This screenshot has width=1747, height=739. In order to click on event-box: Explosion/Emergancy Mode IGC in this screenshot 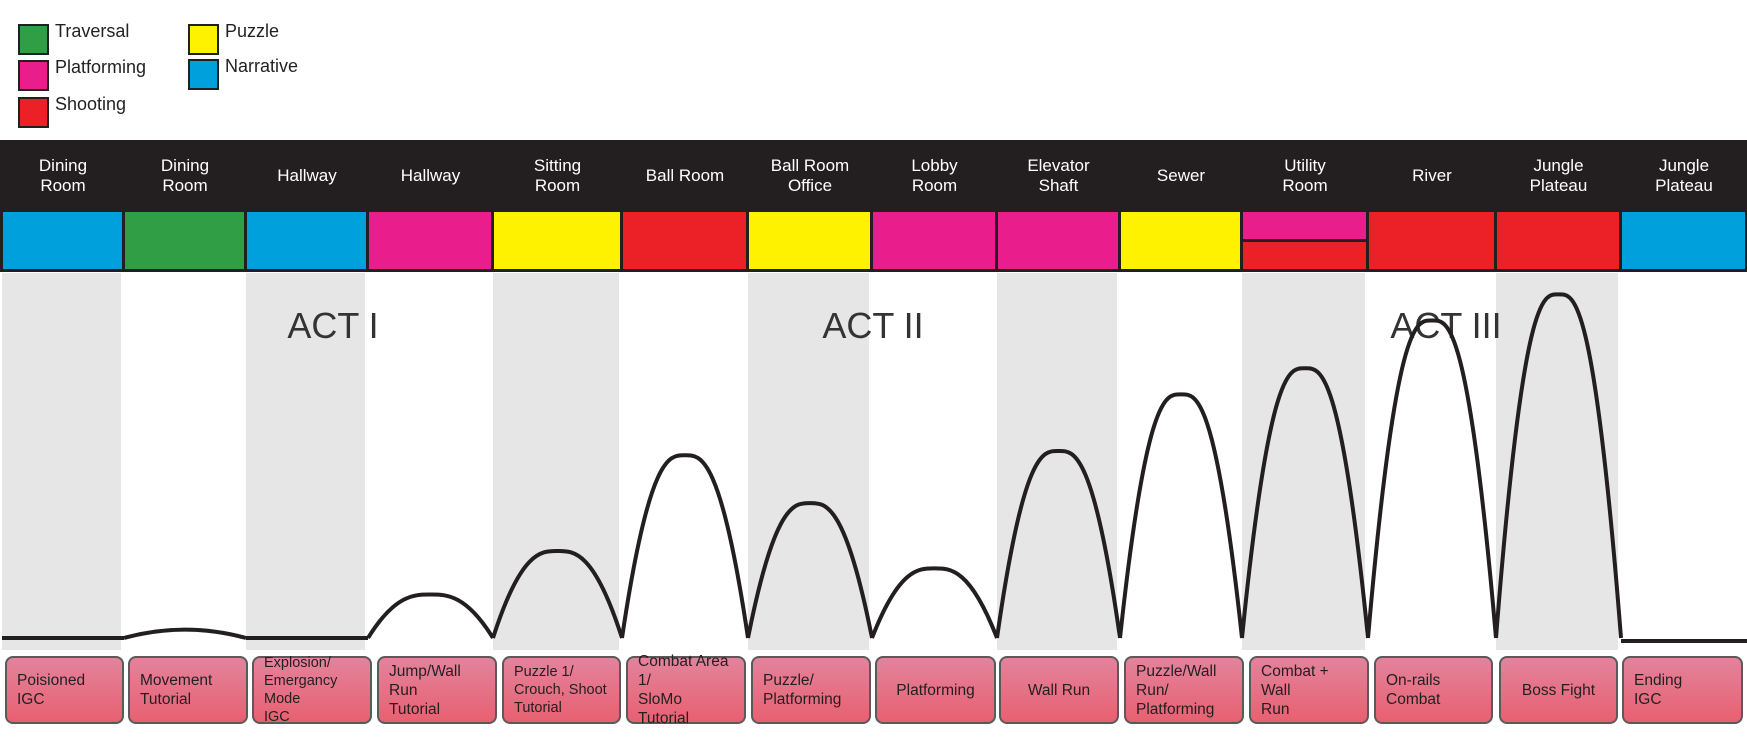, I will do `click(312, 690)`.